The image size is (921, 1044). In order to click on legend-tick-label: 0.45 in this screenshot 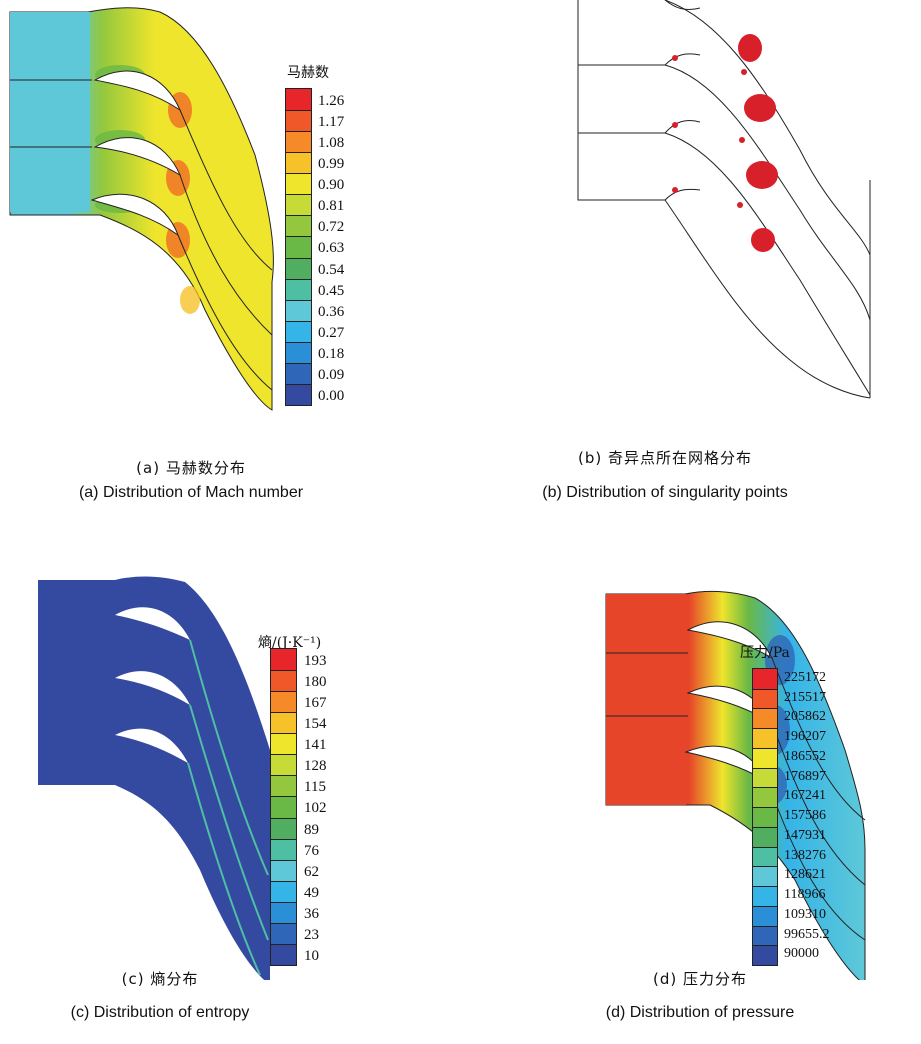, I will do `click(331, 290)`.